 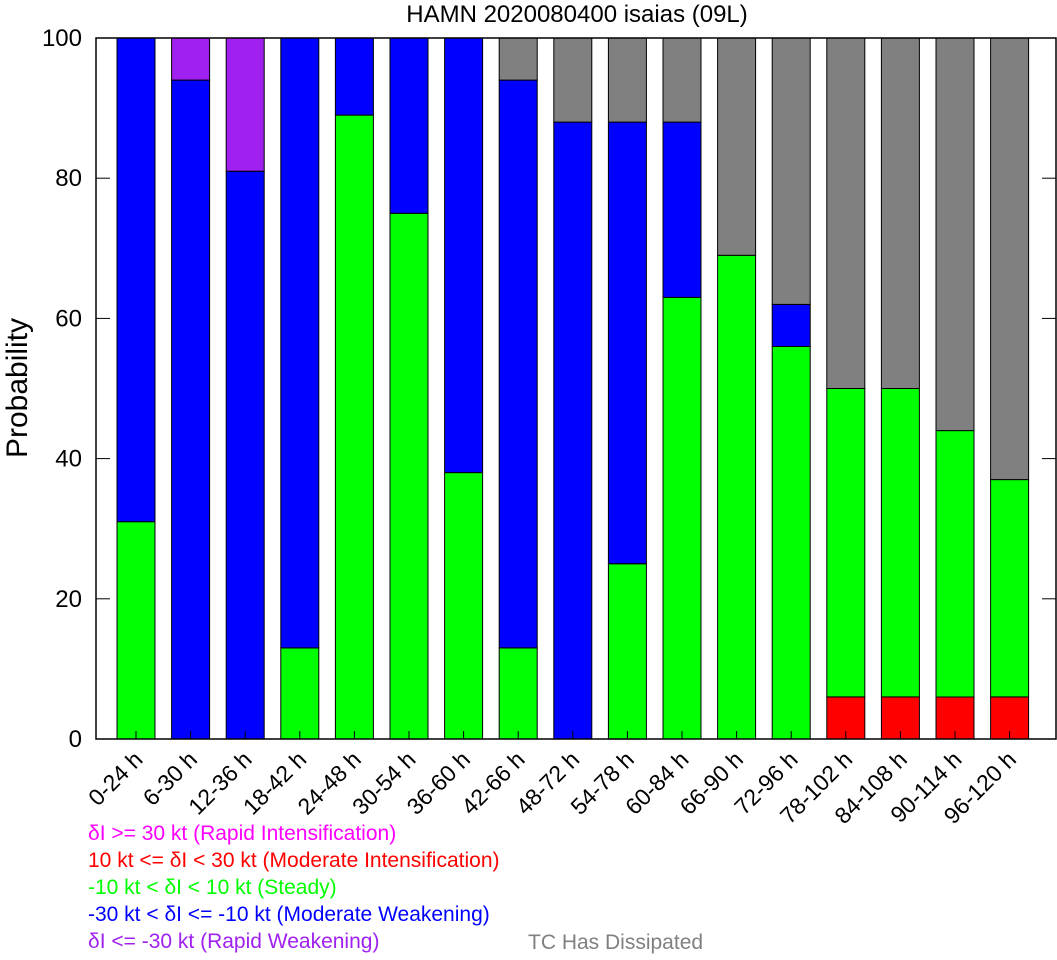 What do you see at coordinates (577, 14) in the screenshot?
I see `chart-title: HAMN 2020080400 isaias (09L)` at bounding box center [577, 14].